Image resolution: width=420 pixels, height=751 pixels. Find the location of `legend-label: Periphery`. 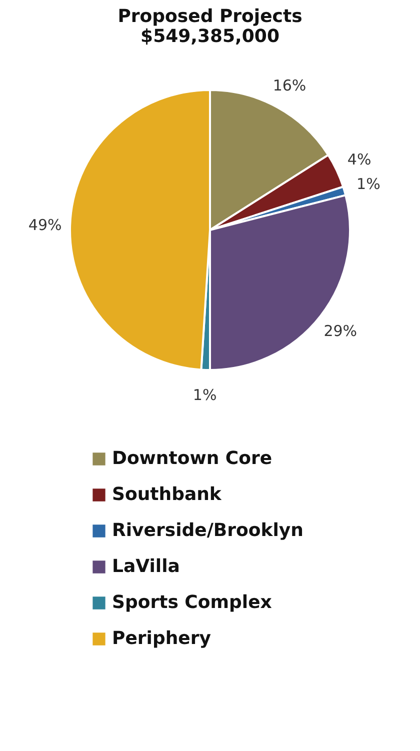

legend-label: Periphery is located at coordinates (162, 638).